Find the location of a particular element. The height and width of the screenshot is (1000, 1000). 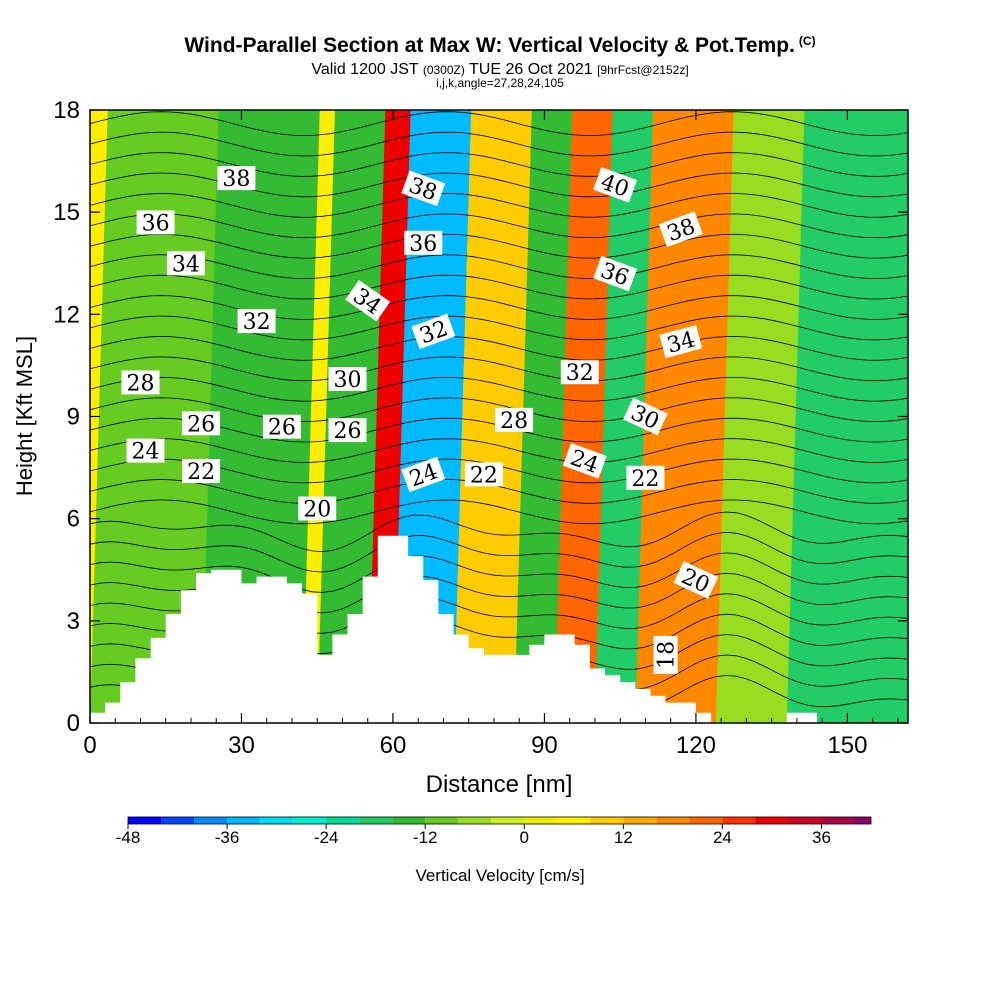

contour-label: 36 is located at coordinates (155, 223).